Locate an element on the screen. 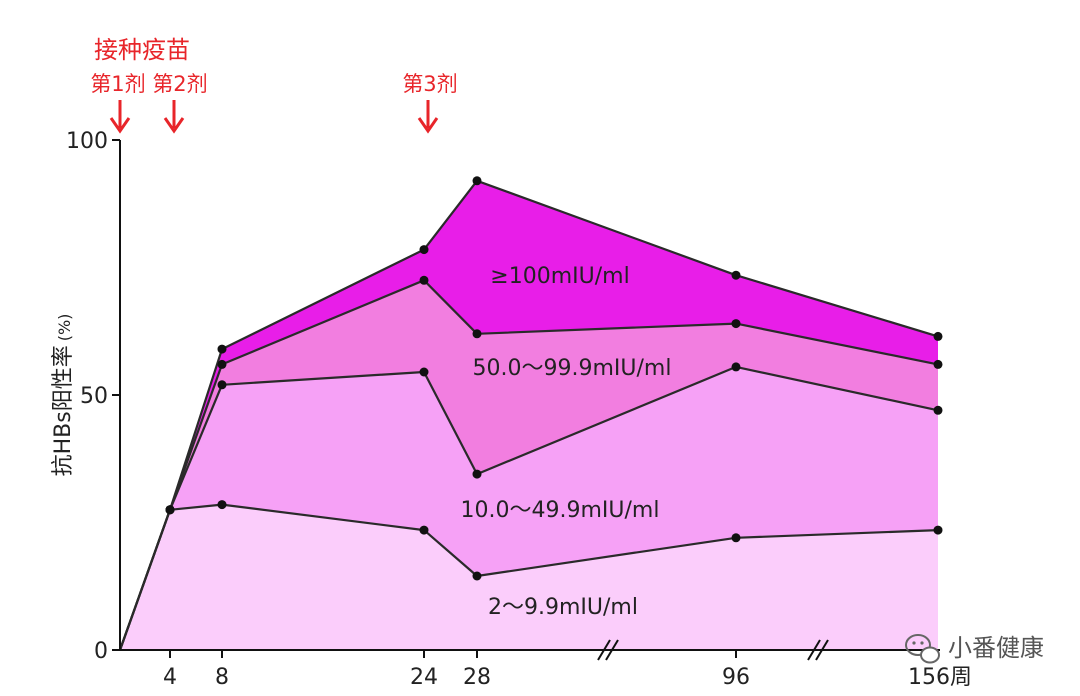 The image size is (1080, 696). point-series-2-x24 is located at coordinates (424, 280).